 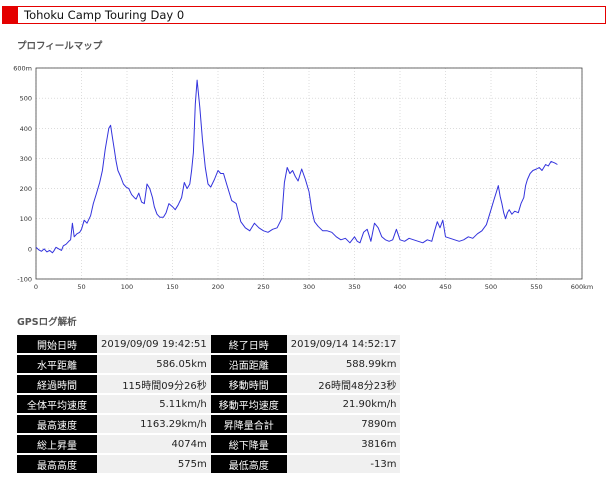 I want to click on y-tick-label: 200, so click(x=26, y=189).